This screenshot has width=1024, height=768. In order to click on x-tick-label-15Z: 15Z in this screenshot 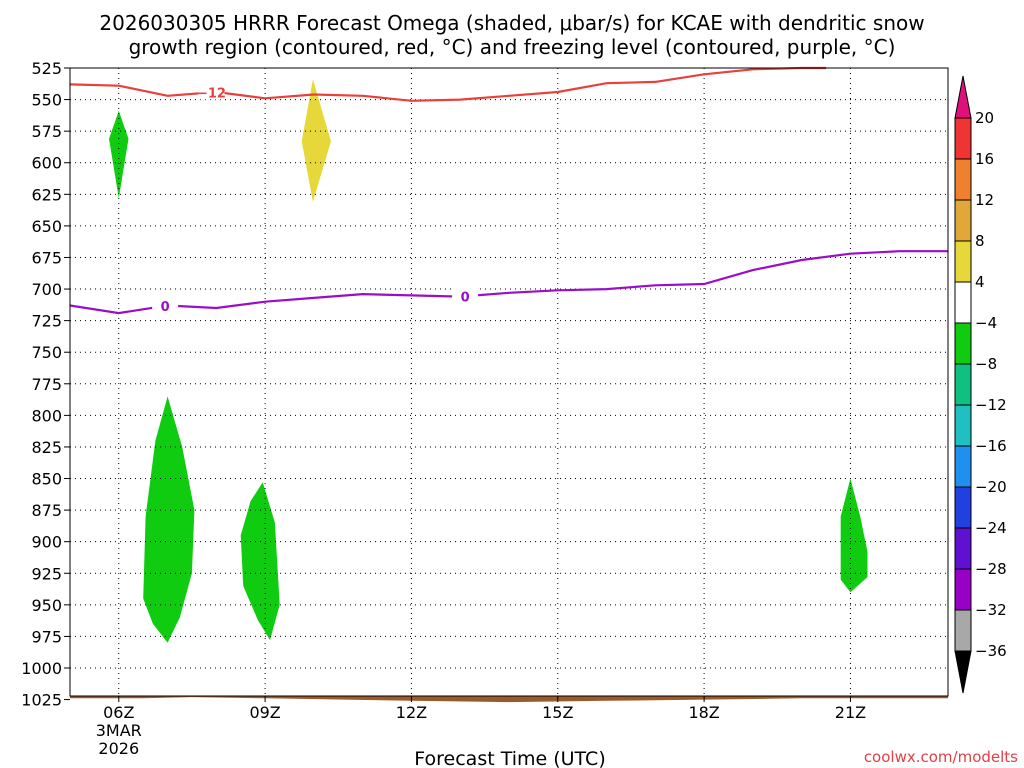, I will do `click(557, 712)`.